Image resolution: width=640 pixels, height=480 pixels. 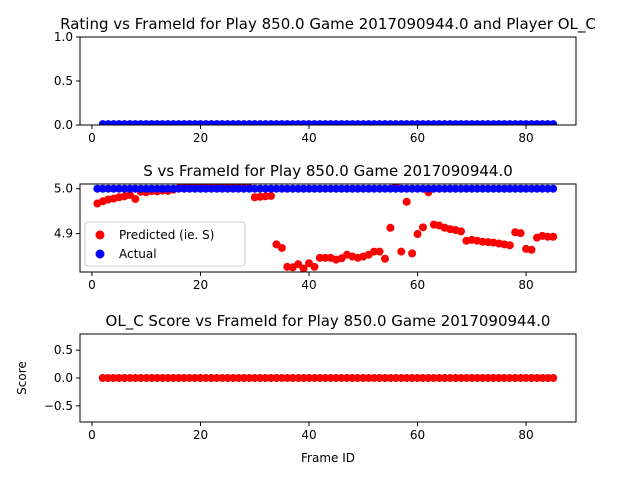 What do you see at coordinates (63, 189) in the screenshot?
I see `y-tick-label: 5.0` at bounding box center [63, 189].